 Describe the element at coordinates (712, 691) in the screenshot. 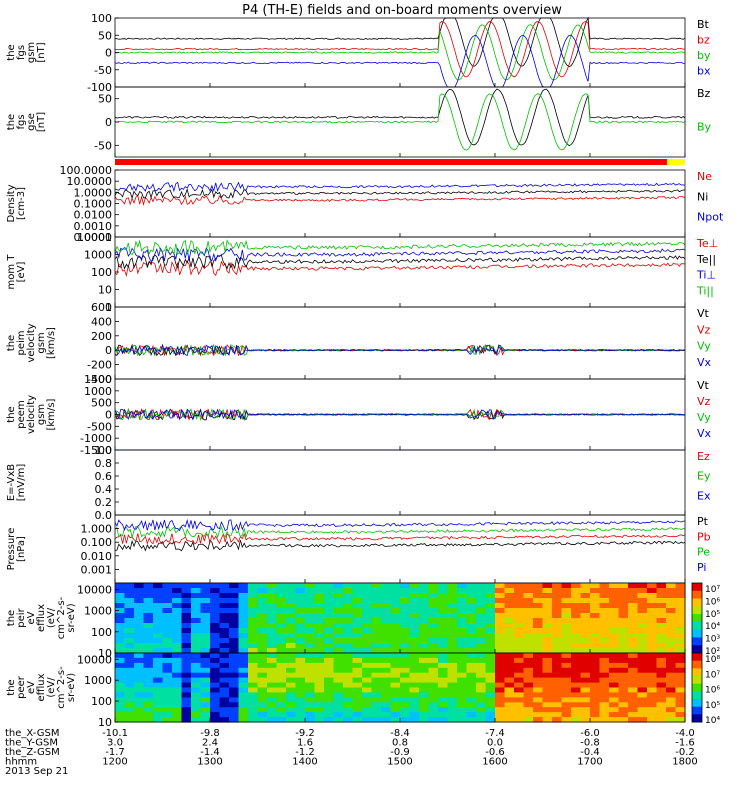

I see `colorbar-tick-label: 10⁶` at that location.